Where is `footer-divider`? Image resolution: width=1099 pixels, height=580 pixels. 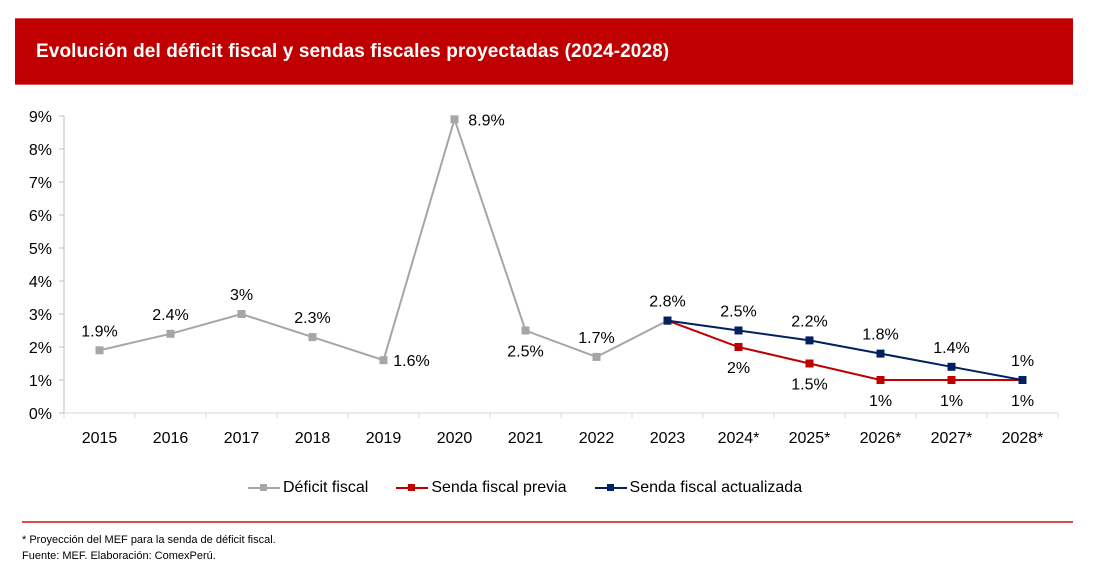 footer-divider is located at coordinates (547, 522).